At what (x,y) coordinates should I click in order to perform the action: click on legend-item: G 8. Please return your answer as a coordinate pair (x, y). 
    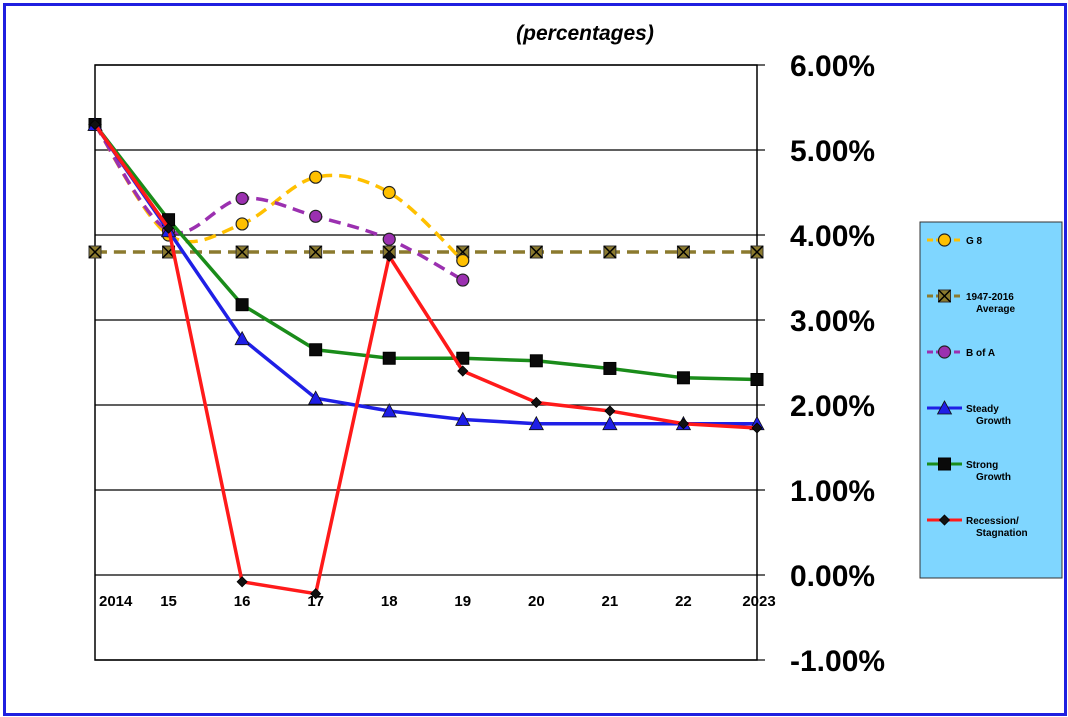
    Looking at the image, I should click on (955, 240).